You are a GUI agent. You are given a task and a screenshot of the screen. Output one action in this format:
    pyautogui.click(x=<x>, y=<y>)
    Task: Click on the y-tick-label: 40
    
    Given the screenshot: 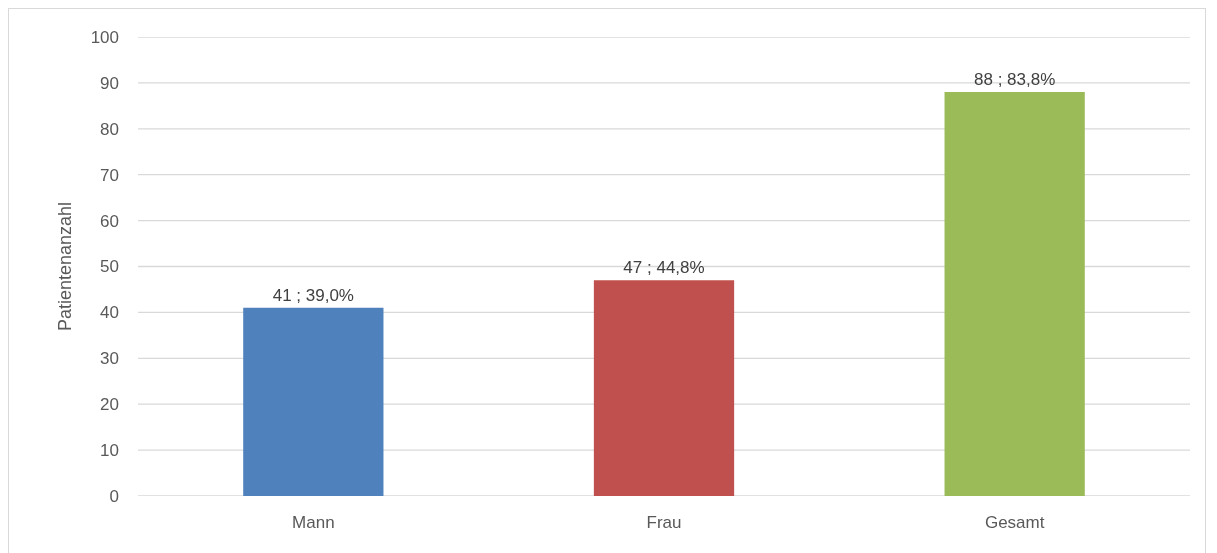 What is the action you would take?
    pyautogui.click(x=109, y=313)
    